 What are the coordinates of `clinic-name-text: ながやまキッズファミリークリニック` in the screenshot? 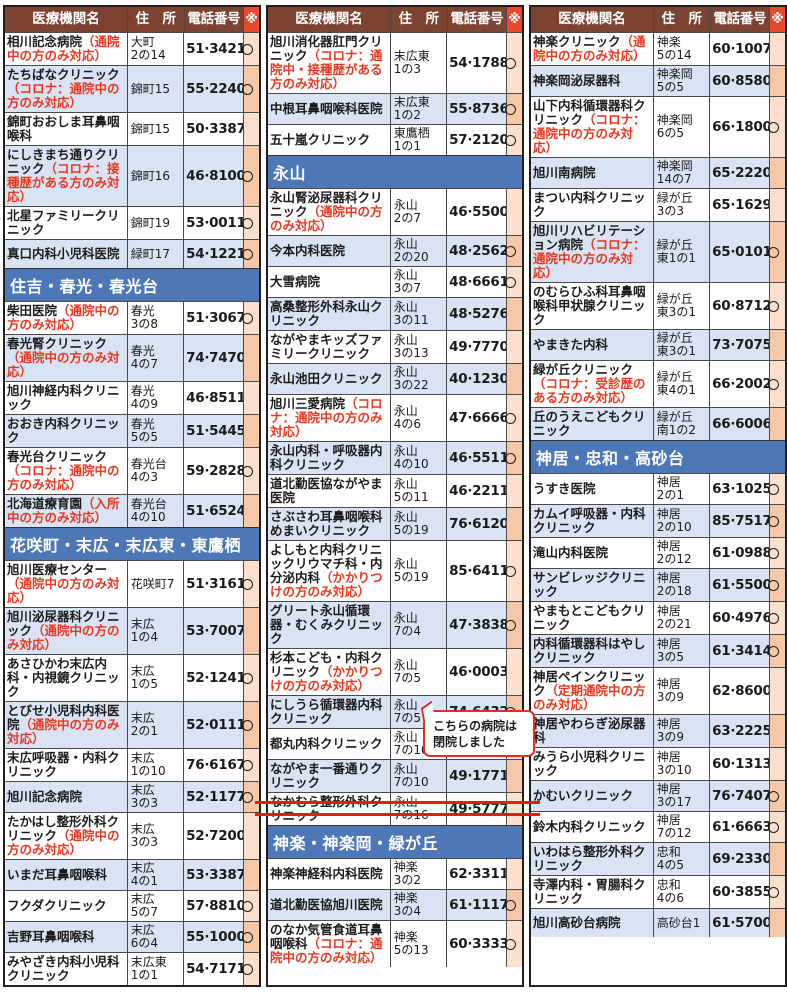 It's located at (326, 346).